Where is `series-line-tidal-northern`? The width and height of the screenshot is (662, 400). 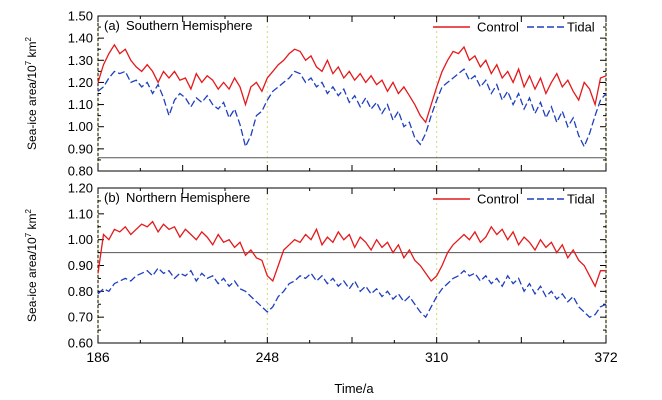
series-line-tidal-northern is located at coordinates (352, 293).